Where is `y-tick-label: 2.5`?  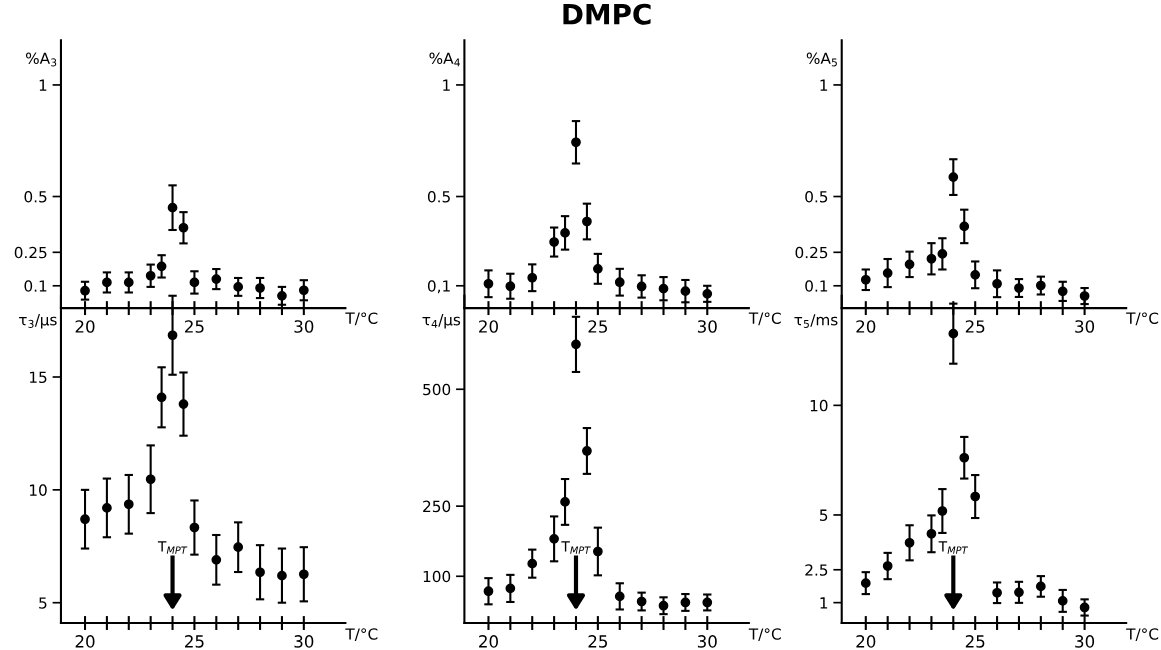
y-tick-label: 2.5 is located at coordinates (816, 570).